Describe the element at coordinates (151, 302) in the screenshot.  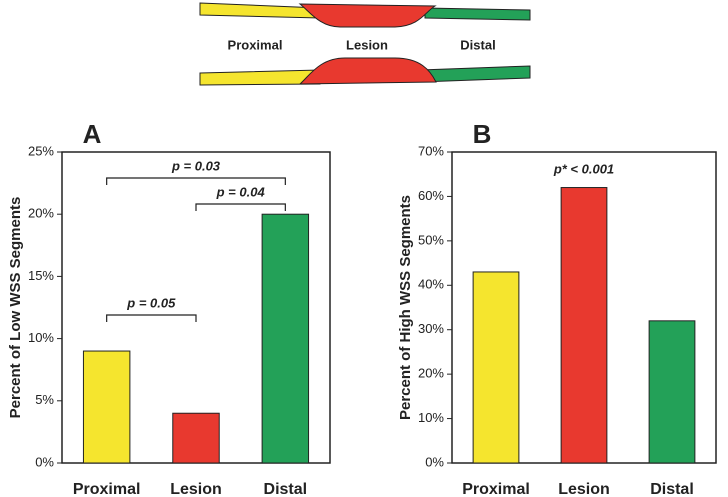
I see `annotation: p = 0.05` at that location.